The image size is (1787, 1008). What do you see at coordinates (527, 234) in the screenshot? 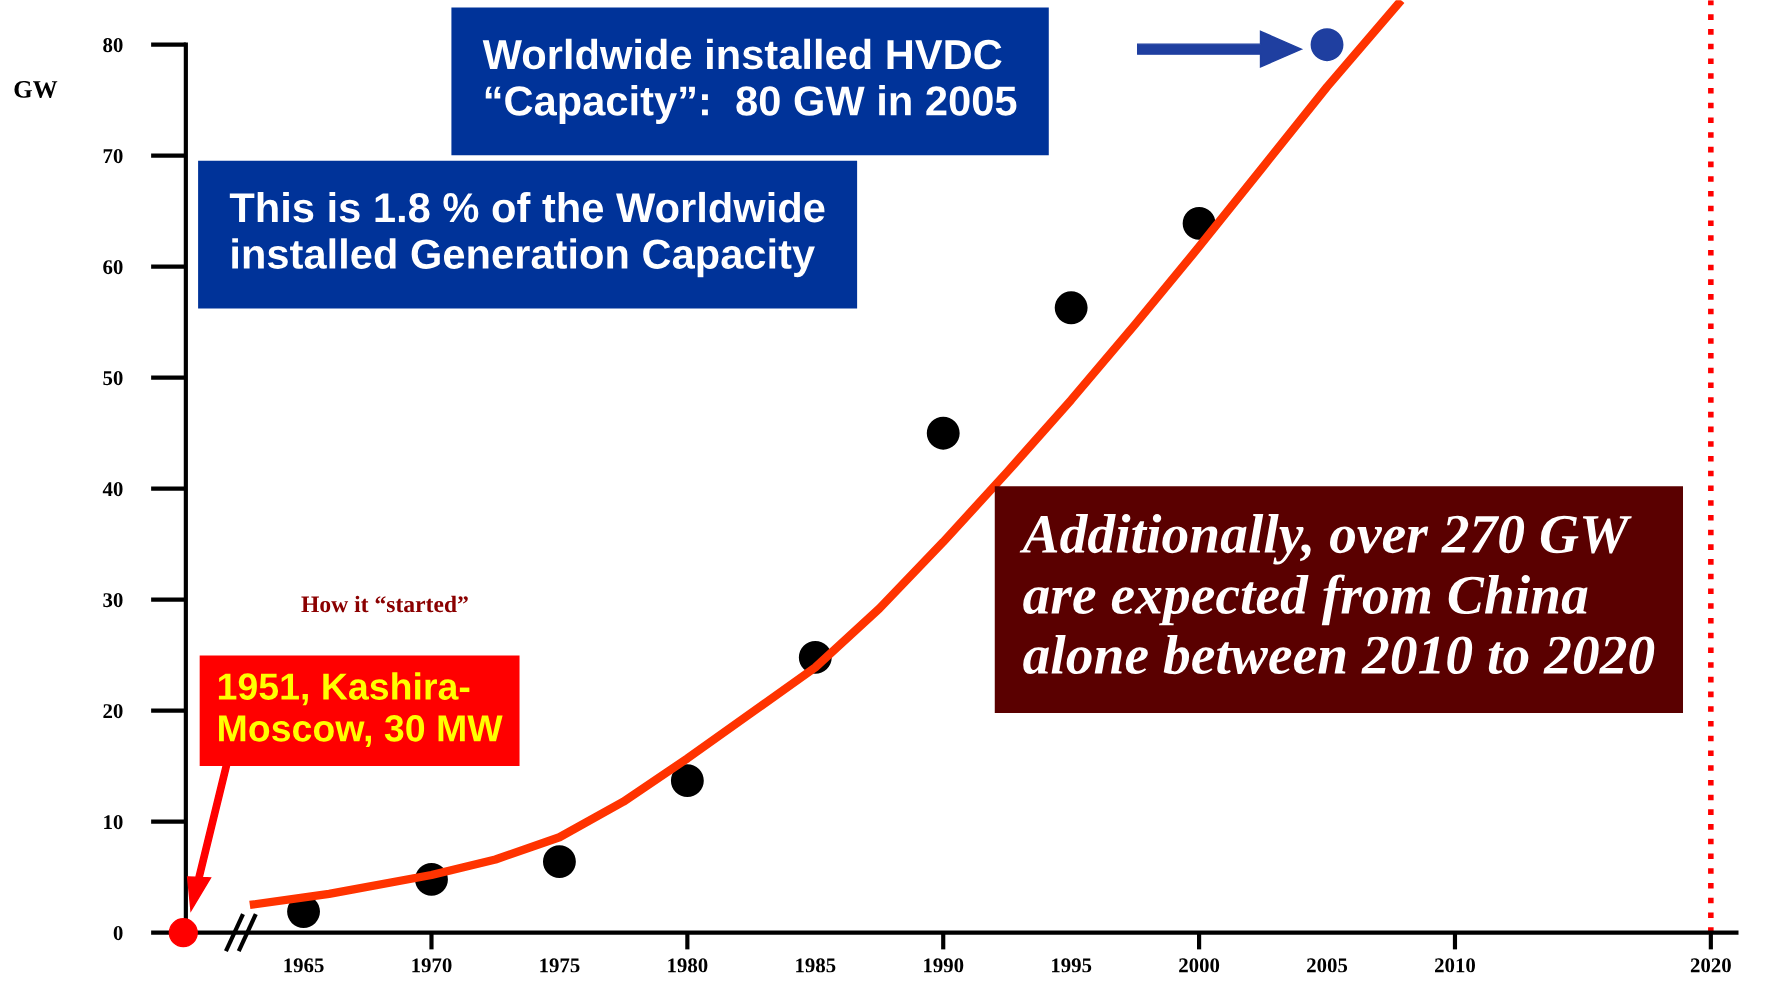
I see `annotation: This is 1.8 % of the Worldwide installed Generation Capacity` at bounding box center [527, 234].